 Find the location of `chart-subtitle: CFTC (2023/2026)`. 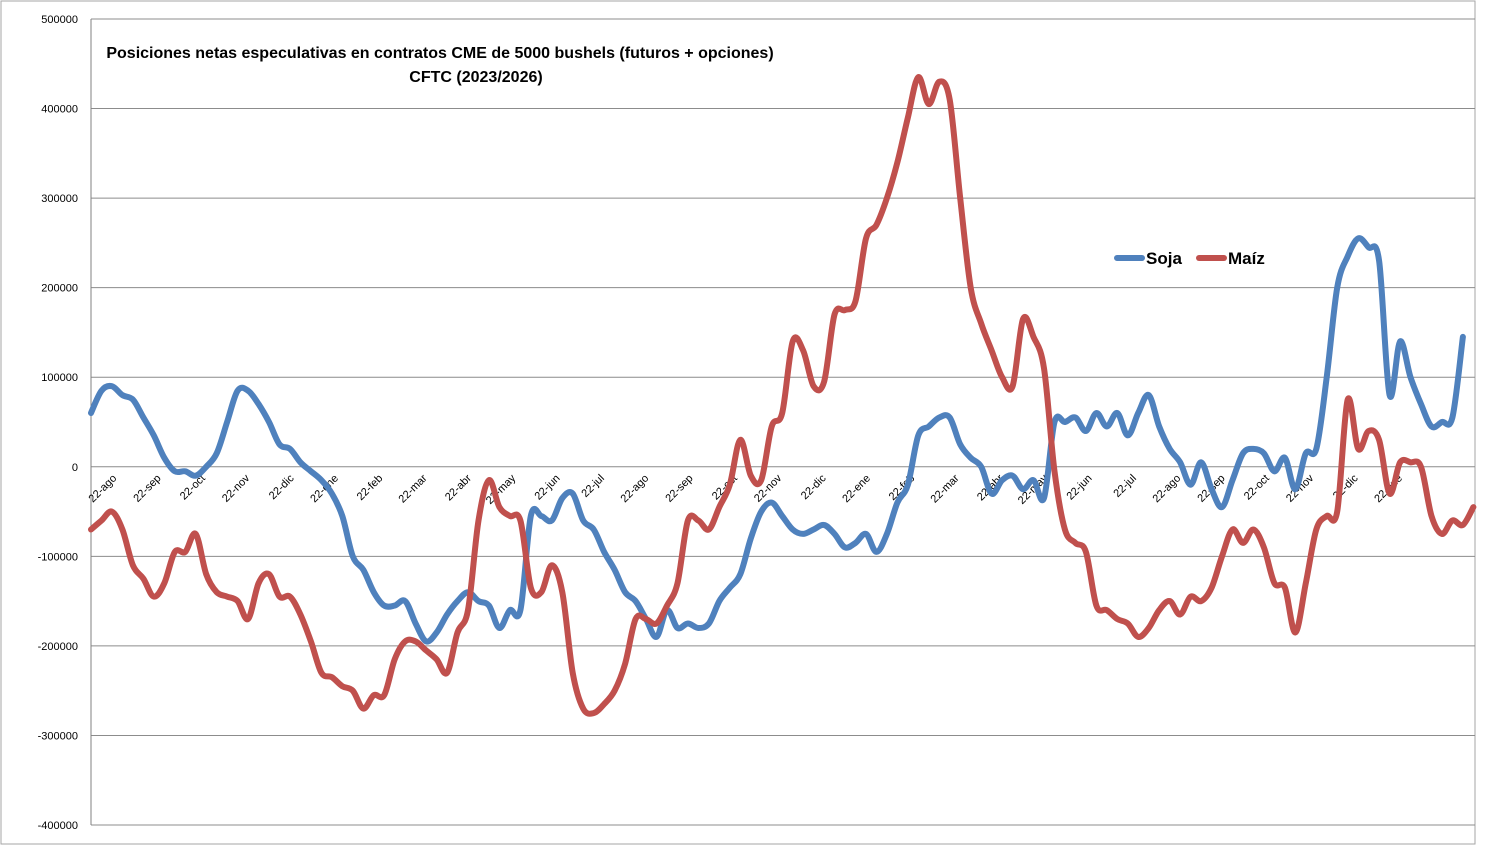

chart-subtitle: CFTC (2023/2026) is located at coordinates (475, 77).